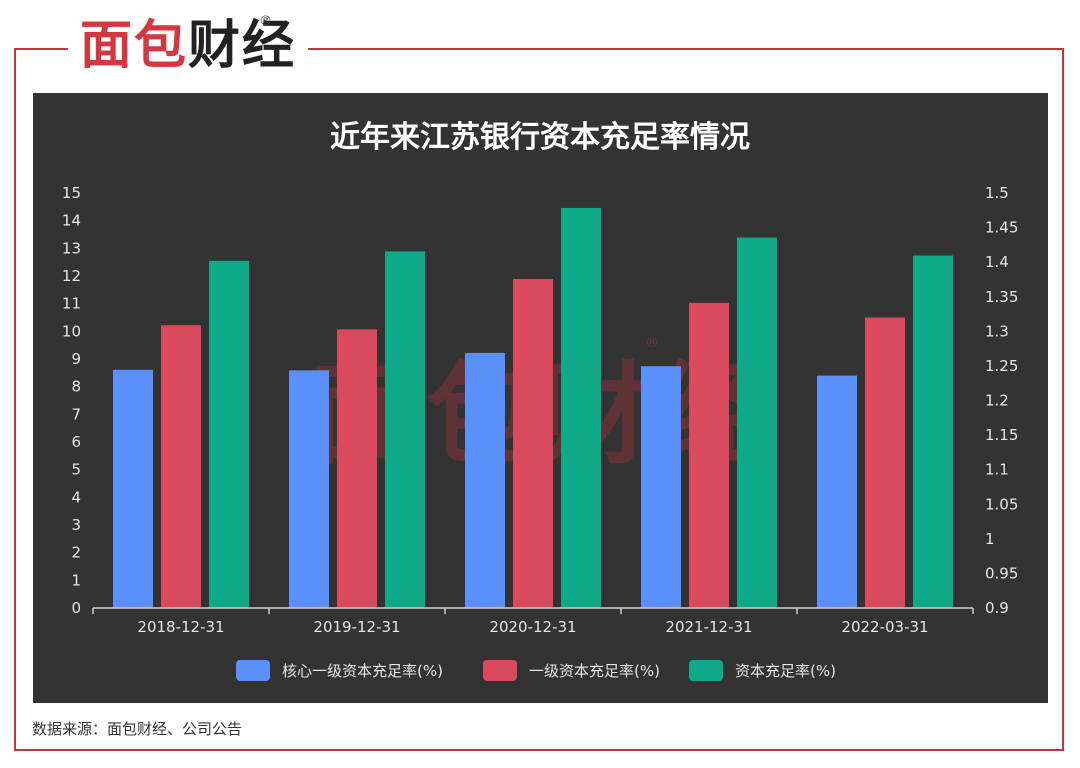 The height and width of the screenshot is (768, 1080). Describe the element at coordinates (71, 248) in the screenshot. I see `y-left-tick-label: 13` at that location.